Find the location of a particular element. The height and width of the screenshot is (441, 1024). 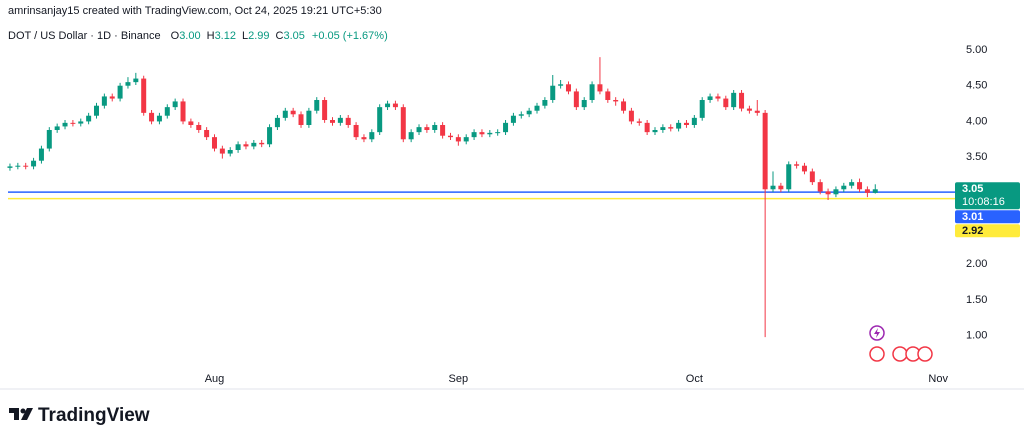

legend-key: H is located at coordinates (210, 36).